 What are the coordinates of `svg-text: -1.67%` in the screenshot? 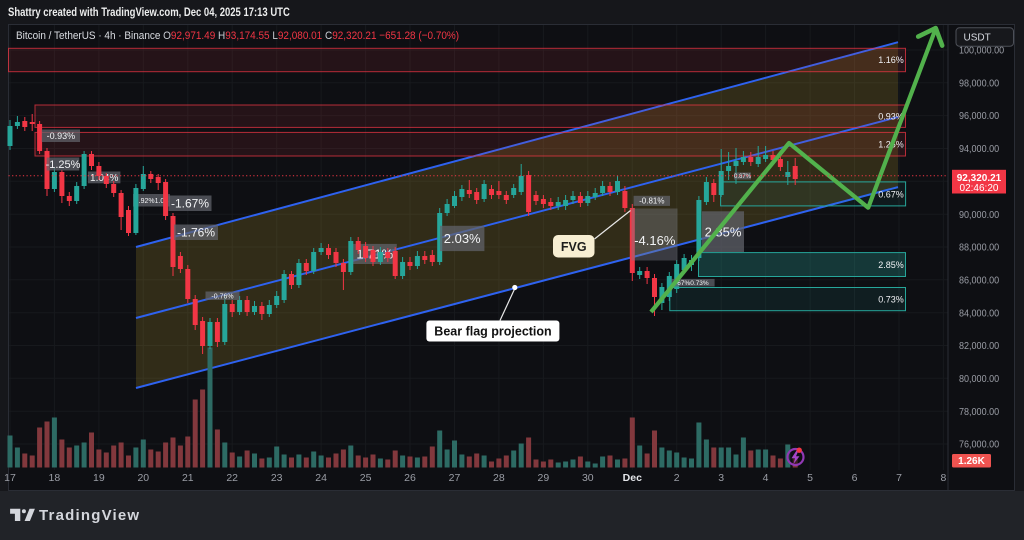 It's located at (190, 204).